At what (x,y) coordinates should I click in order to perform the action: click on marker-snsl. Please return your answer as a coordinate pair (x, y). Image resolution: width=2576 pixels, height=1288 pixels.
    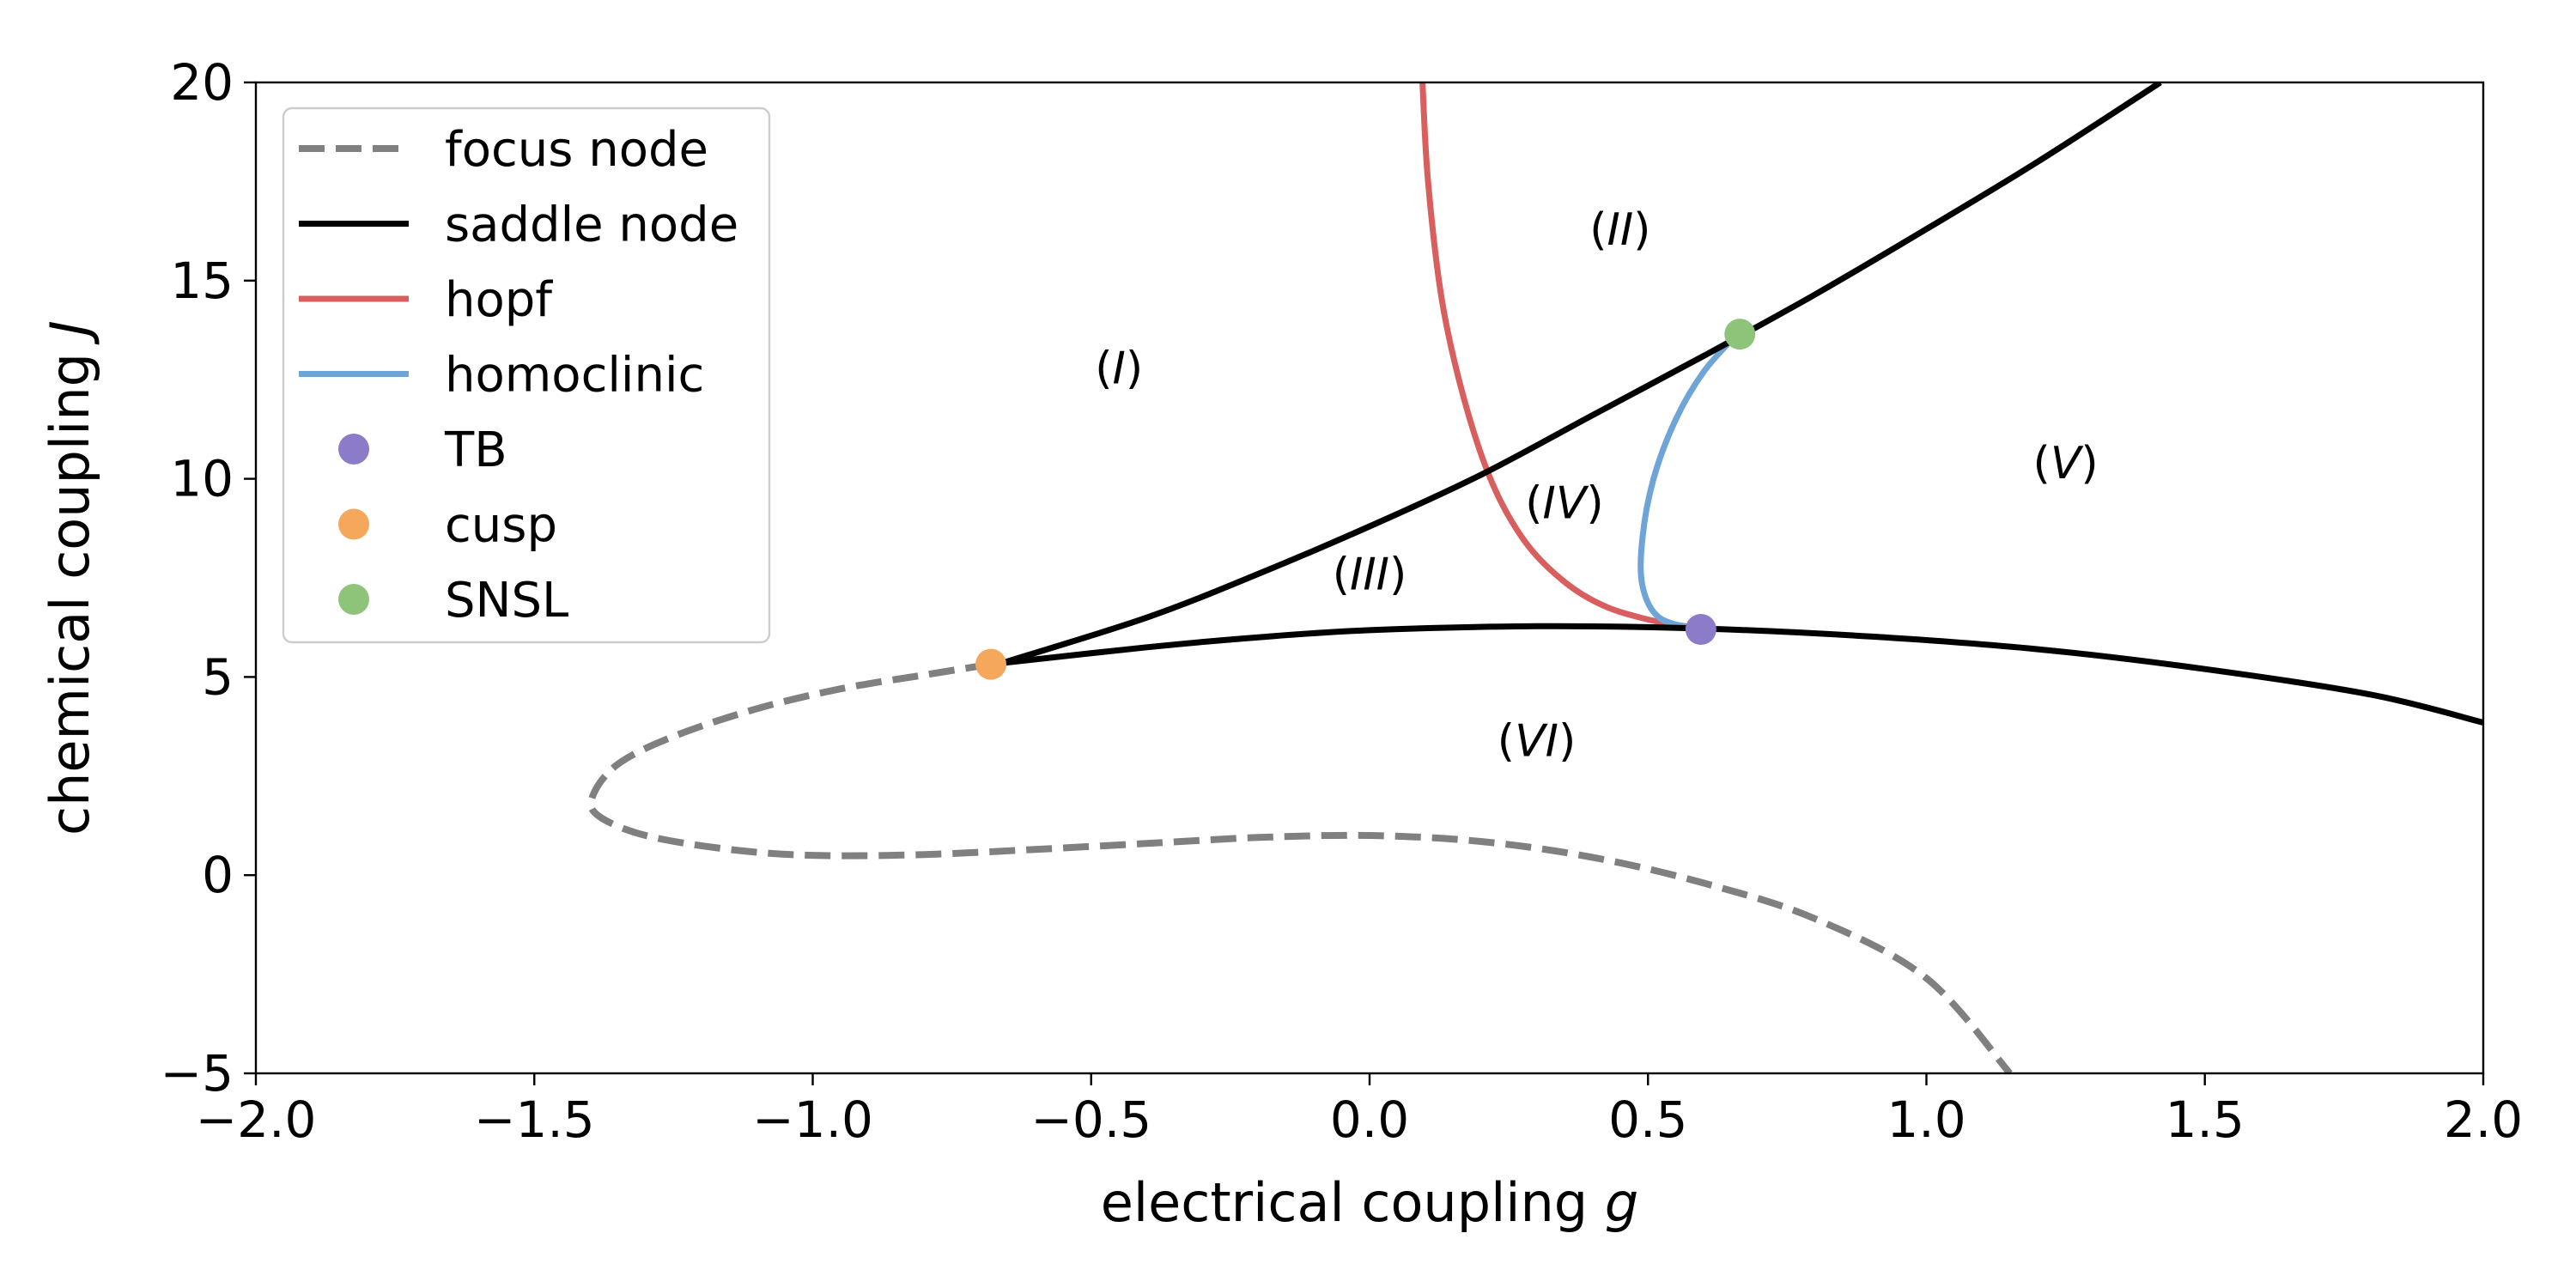
    Looking at the image, I should click on (1740, 334).